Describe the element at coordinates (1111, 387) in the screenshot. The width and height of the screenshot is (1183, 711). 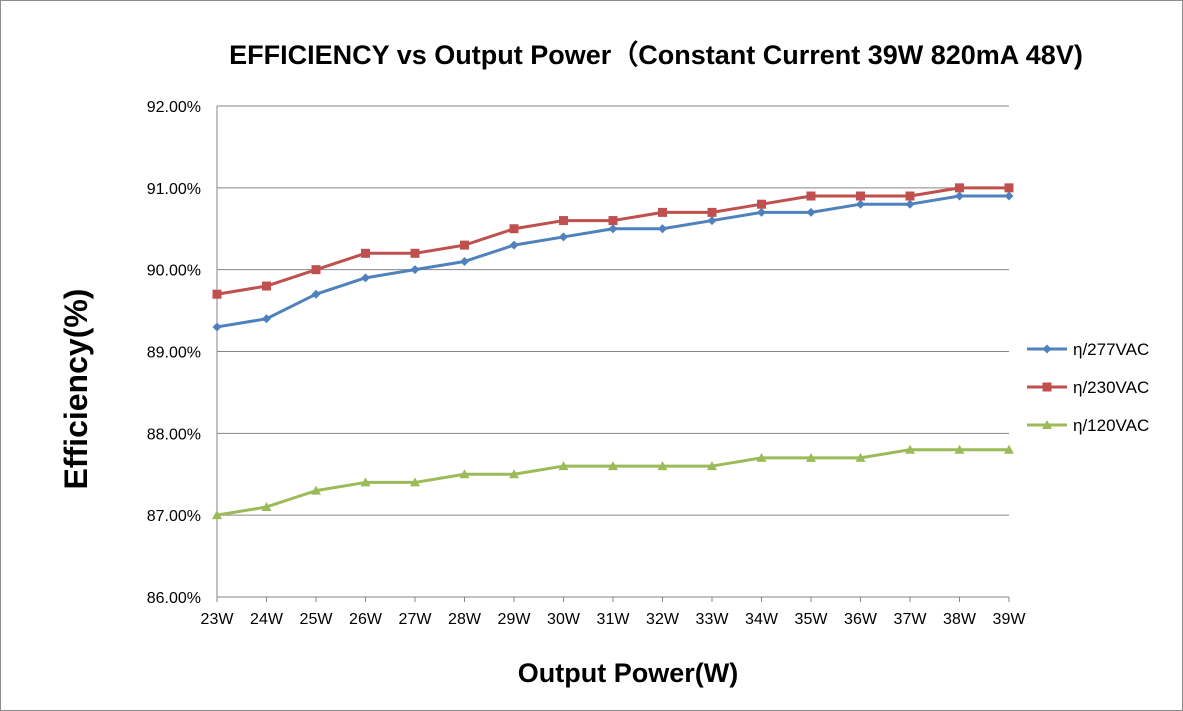
I see `legend-label: η/230VAC` at that location.